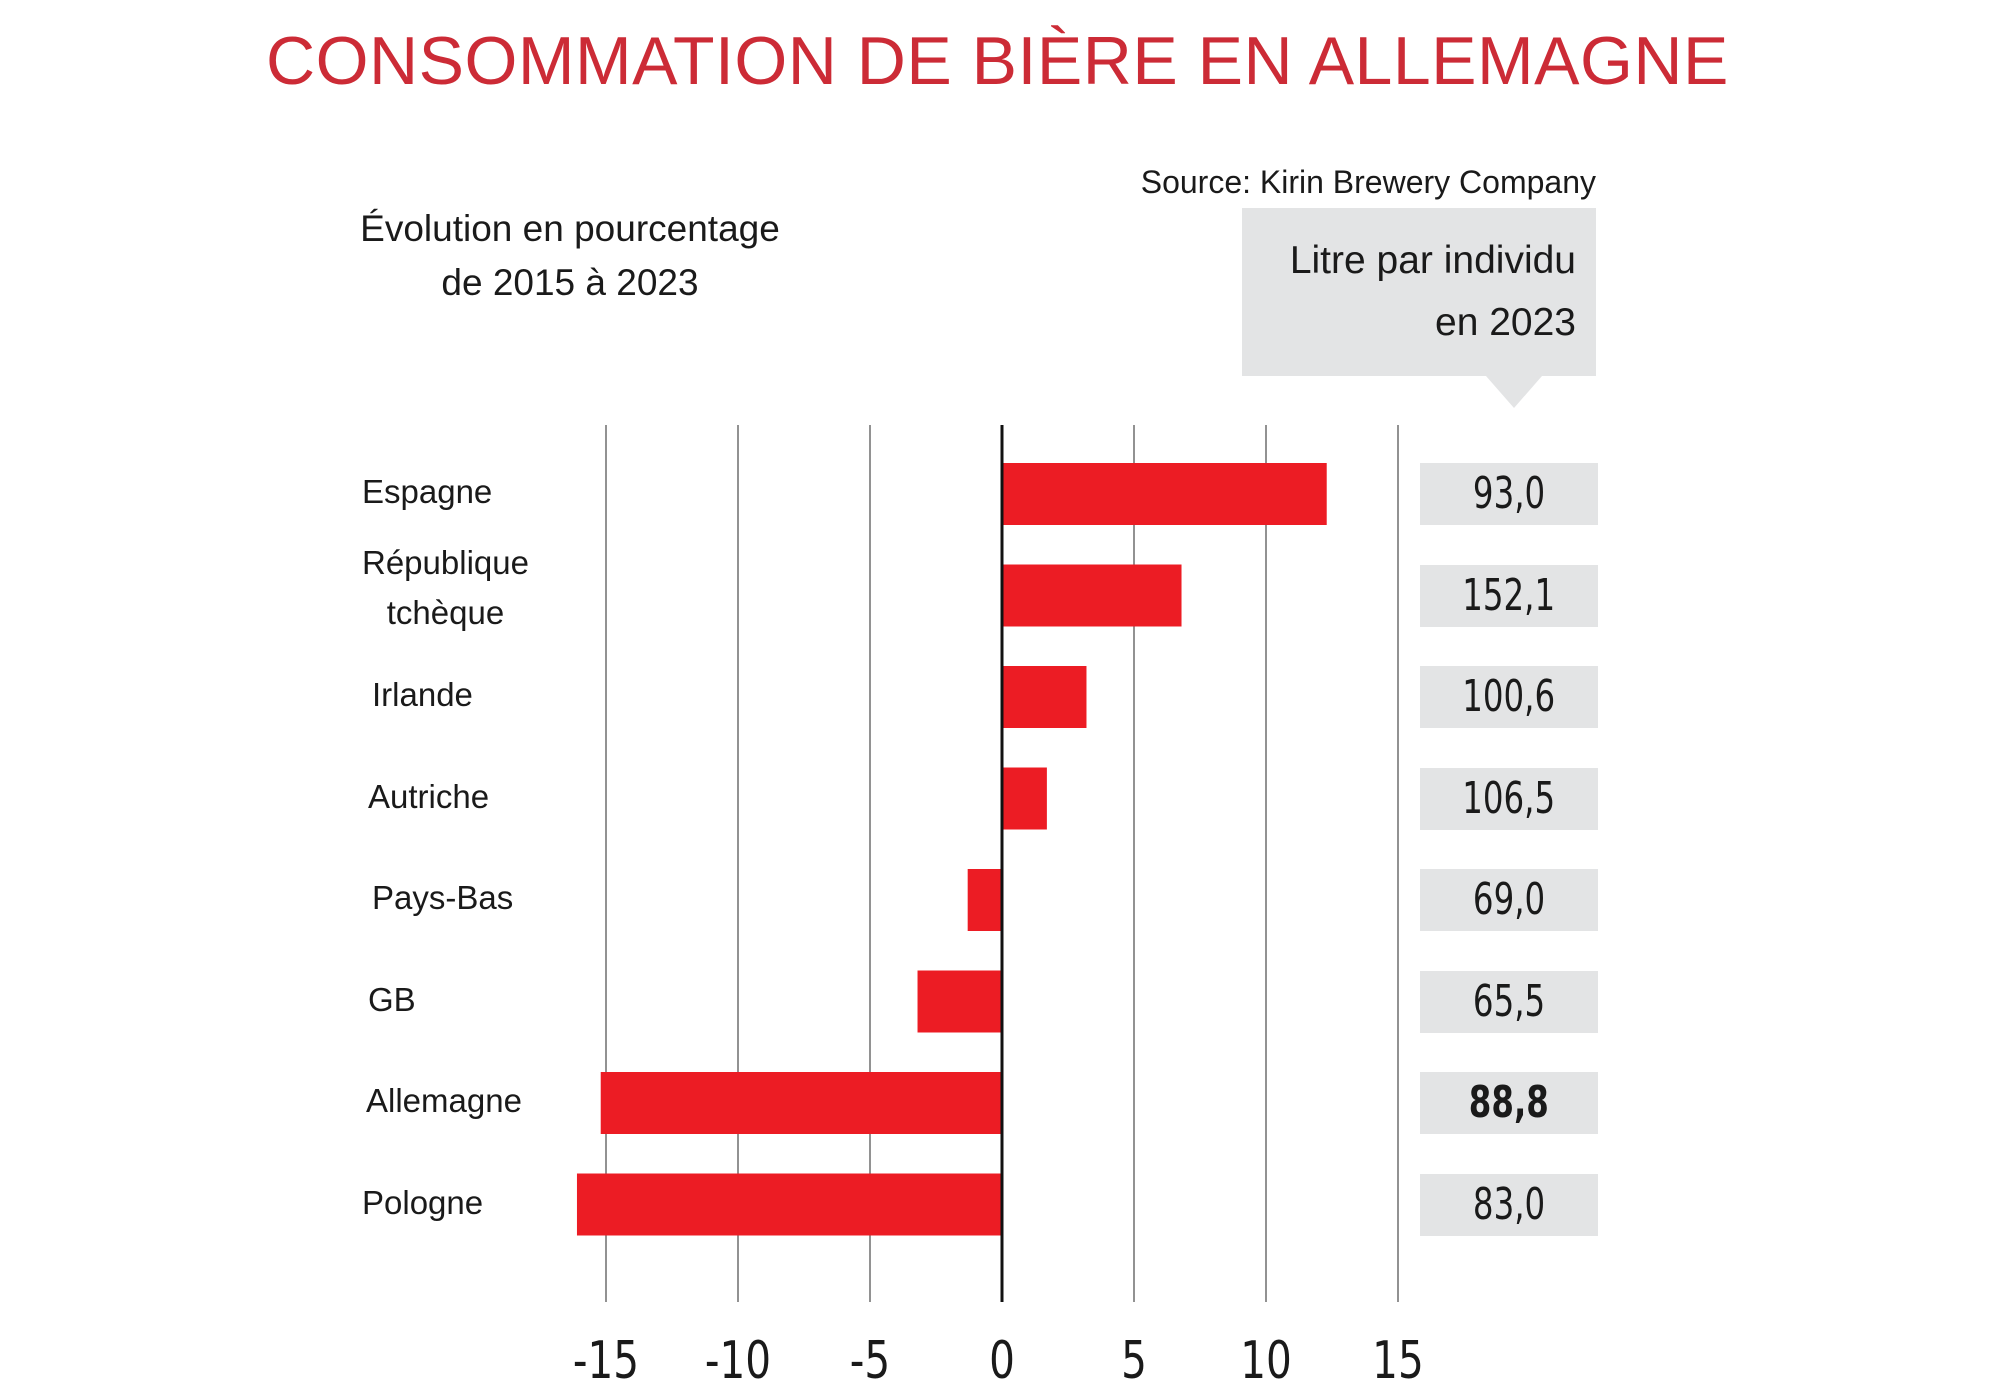 This screenshot has height=1400, width=2000. I want to click on litre-value-box: 69,0, so click(1509, 900).